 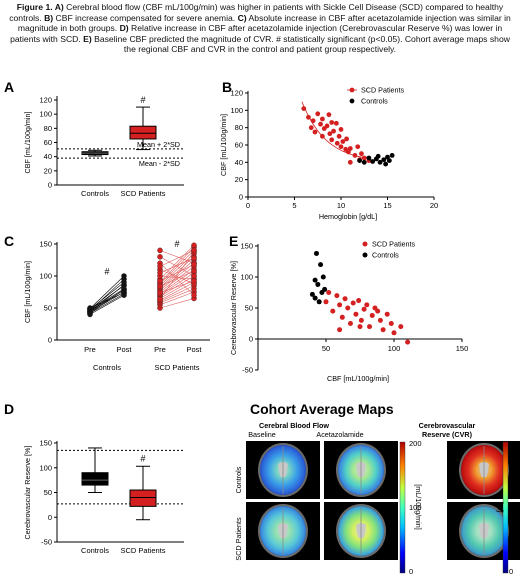 I want to click on row-controls: Controls, so click(x=238, y=479).